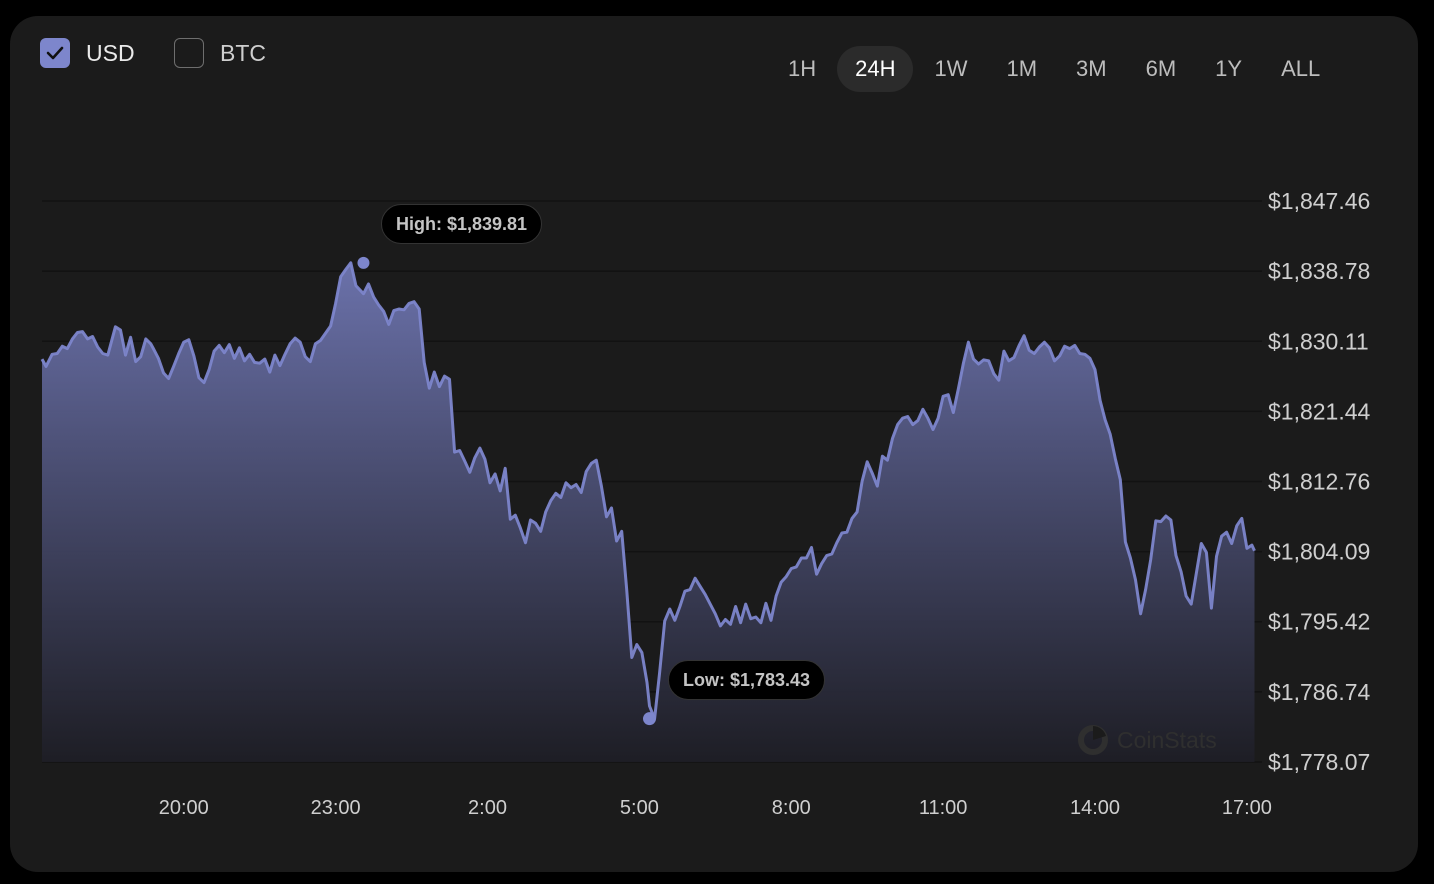  Describe the element at coordinates (1319, 552) in the screenshot. I see `svg-text: $1,804.09` at that location.